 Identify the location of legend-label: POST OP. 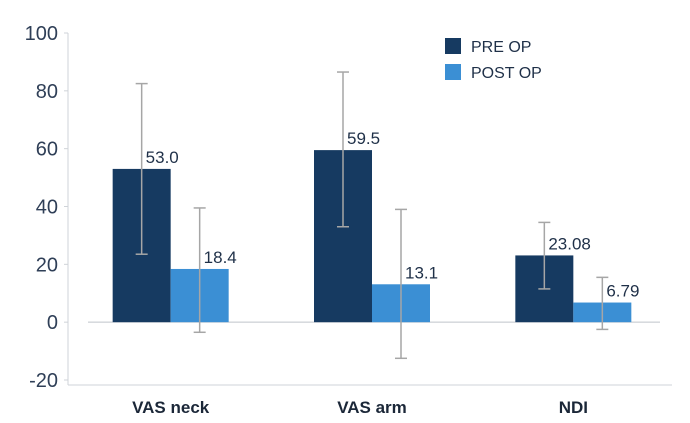
(506, 73).